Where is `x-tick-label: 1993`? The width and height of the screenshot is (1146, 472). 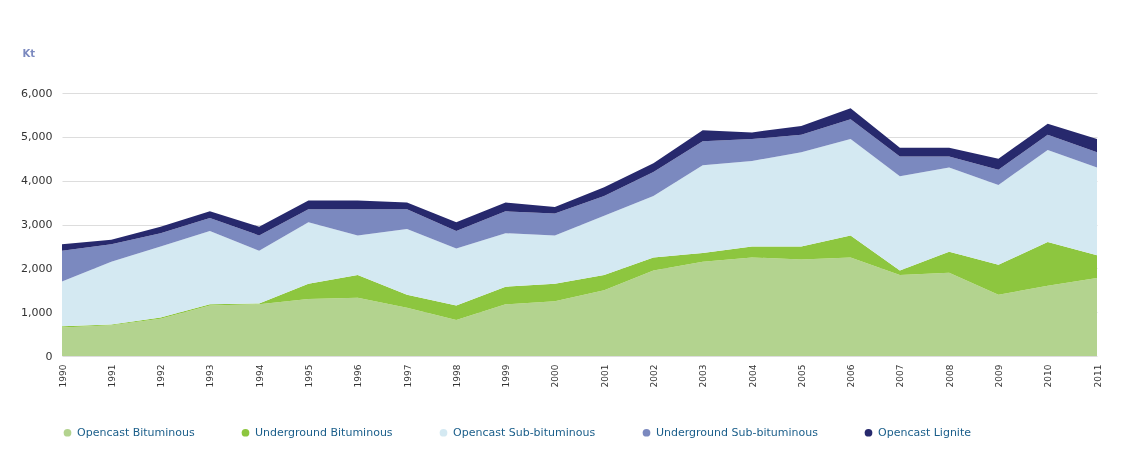
x-tick-label: 1993 is located at coordinates (210, 376).